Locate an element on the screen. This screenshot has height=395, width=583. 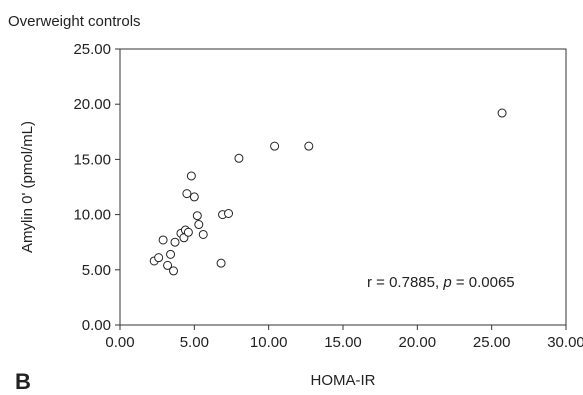
p-value-text: = 0.0065 is located at coordinates (483, 282).